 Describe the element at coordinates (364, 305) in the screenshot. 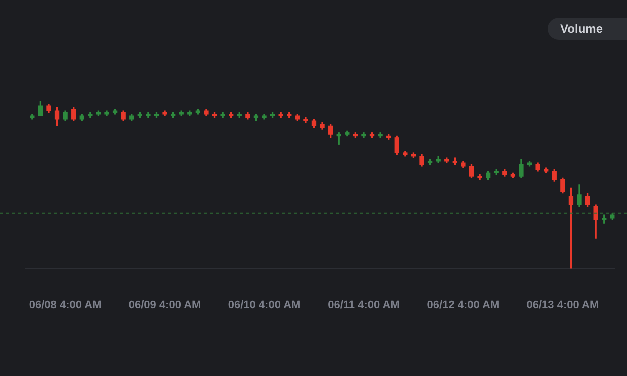

I see `x-tick-label: 06/11 4:00 AM` at that location.